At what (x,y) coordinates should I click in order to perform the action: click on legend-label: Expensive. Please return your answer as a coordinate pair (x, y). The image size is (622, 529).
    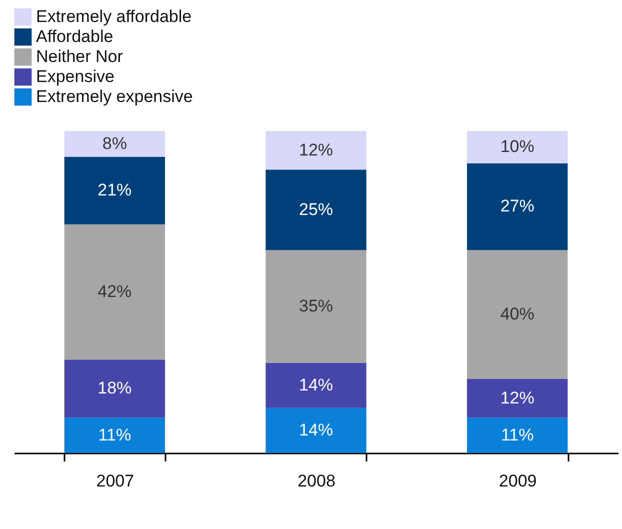
    Looking at the image, I should click on (75, 76).